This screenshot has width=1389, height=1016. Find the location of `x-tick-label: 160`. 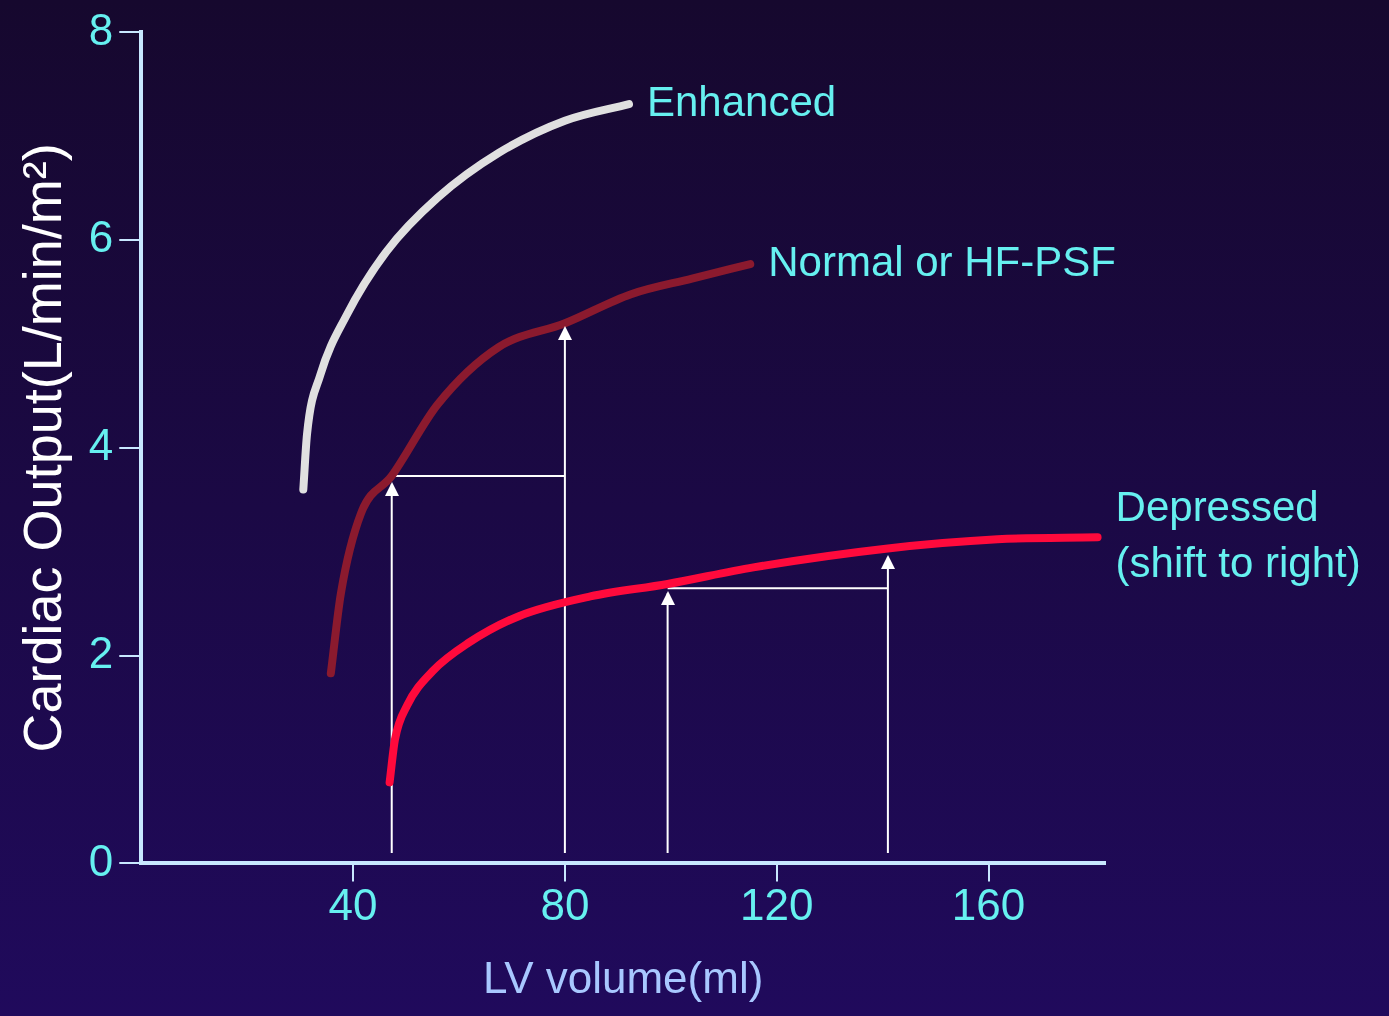

x-tick-label: 160 is located at coordinates (988, 904).